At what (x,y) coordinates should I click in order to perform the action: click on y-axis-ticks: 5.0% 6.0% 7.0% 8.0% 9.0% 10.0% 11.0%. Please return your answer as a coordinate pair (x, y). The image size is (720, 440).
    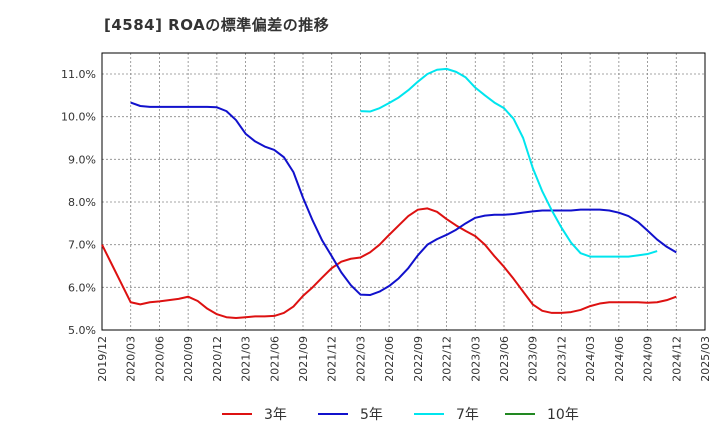
    Looking at the image, I should click on (78, 202).